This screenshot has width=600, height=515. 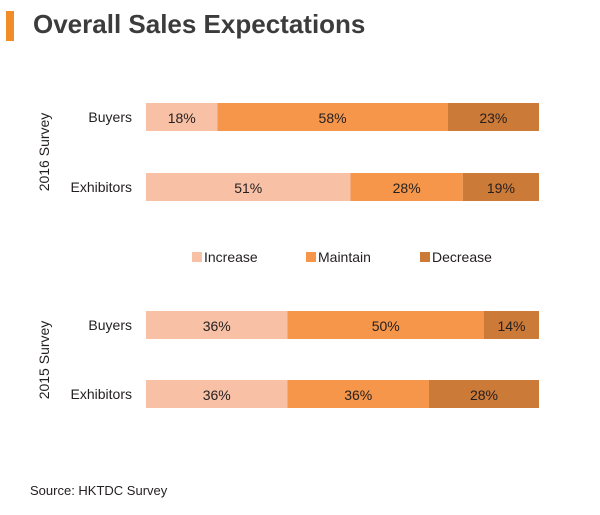 What do you see at coordinates (99, 490) in the screenshot?
I see `source-note: Source: HKTDC Survey` at bounding box center [99, 490].